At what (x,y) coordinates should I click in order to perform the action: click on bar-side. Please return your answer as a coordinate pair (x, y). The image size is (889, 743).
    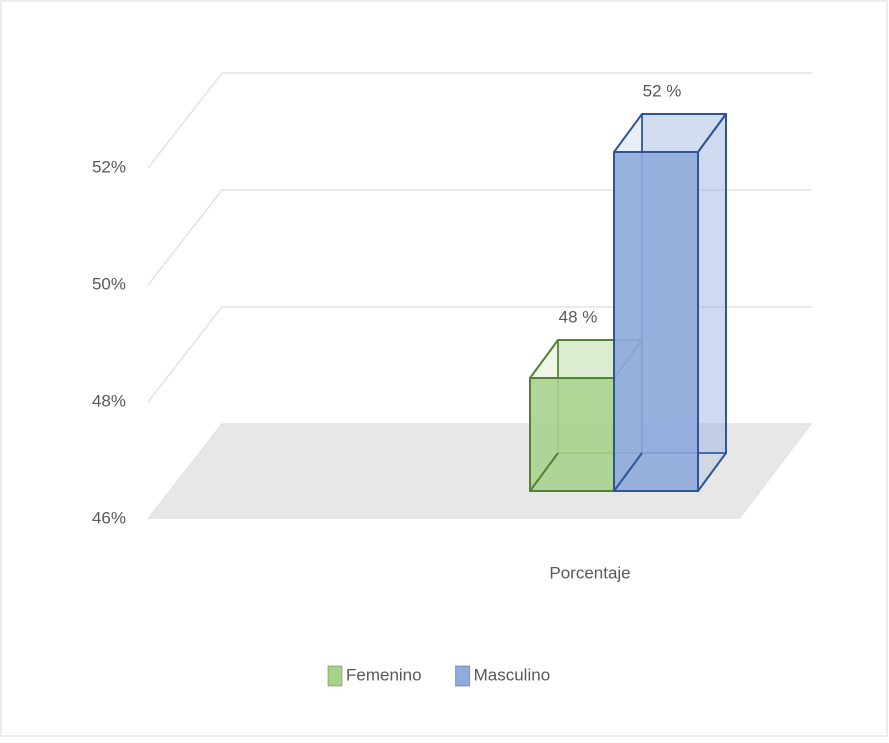
    Looking at the image, I should click on (712, 302).